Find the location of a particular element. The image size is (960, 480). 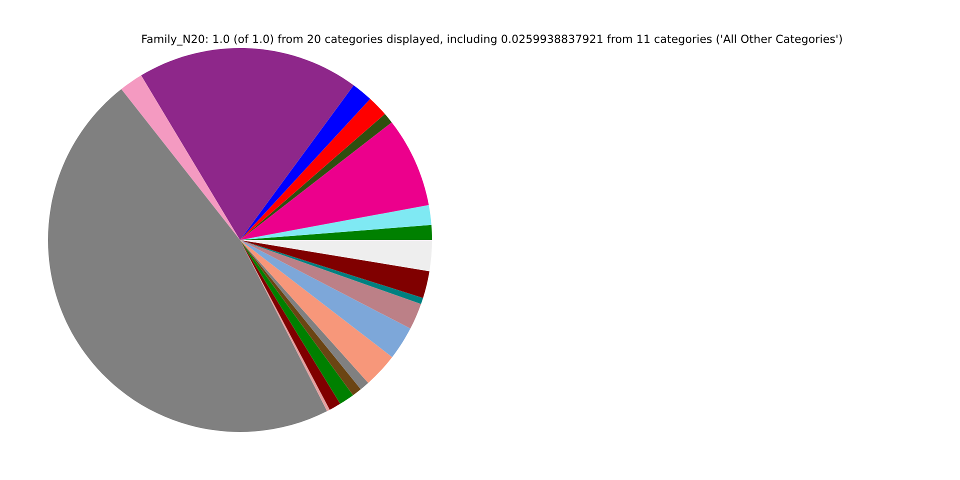

text: Family_N20: 1.0 (of 1.0) from 20 categories displayed, including 0.0259938837921 from 11 categories ('All Other Categories') is located at coordinates (492, 40).